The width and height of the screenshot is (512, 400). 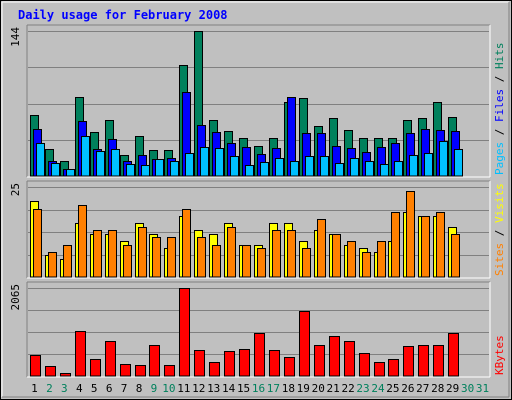 What do you see at coordinates (318, 388) in the screenshot?
I see `x-tick-day-20: 20` at bounding box center [318, 388].